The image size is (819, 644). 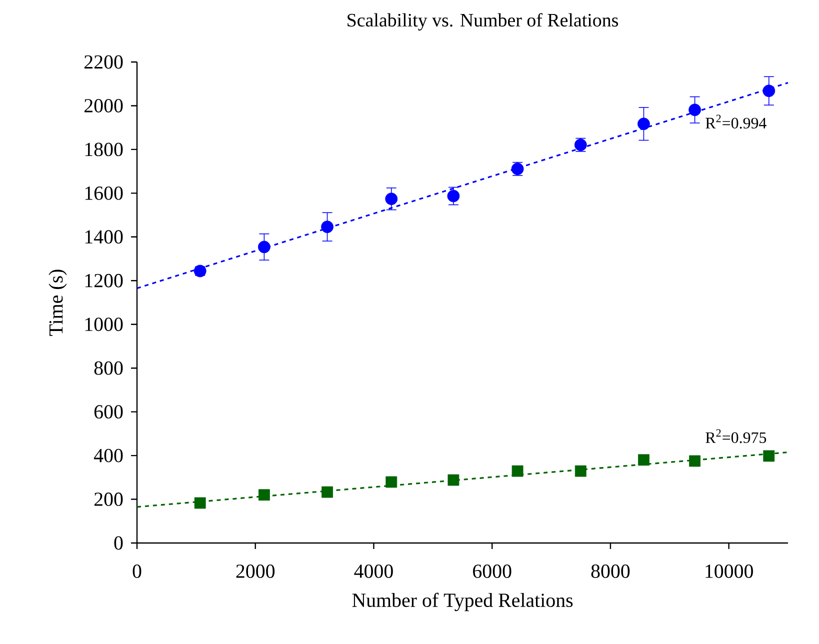 What do you see at coordinates (373, 571) in the screenshot?
I see `x-tick-label: 4000` at bounding box center [373, 571].